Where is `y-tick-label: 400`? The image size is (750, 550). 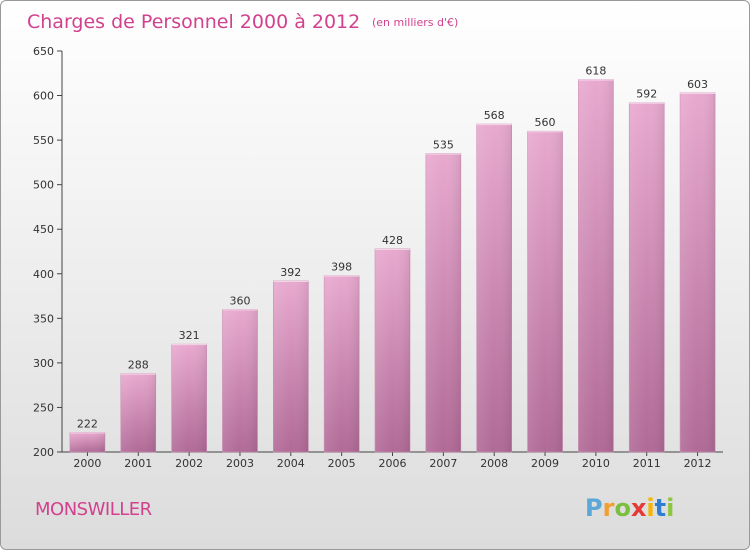
y-tick-label: 400 is located at coordinates (43, 274).